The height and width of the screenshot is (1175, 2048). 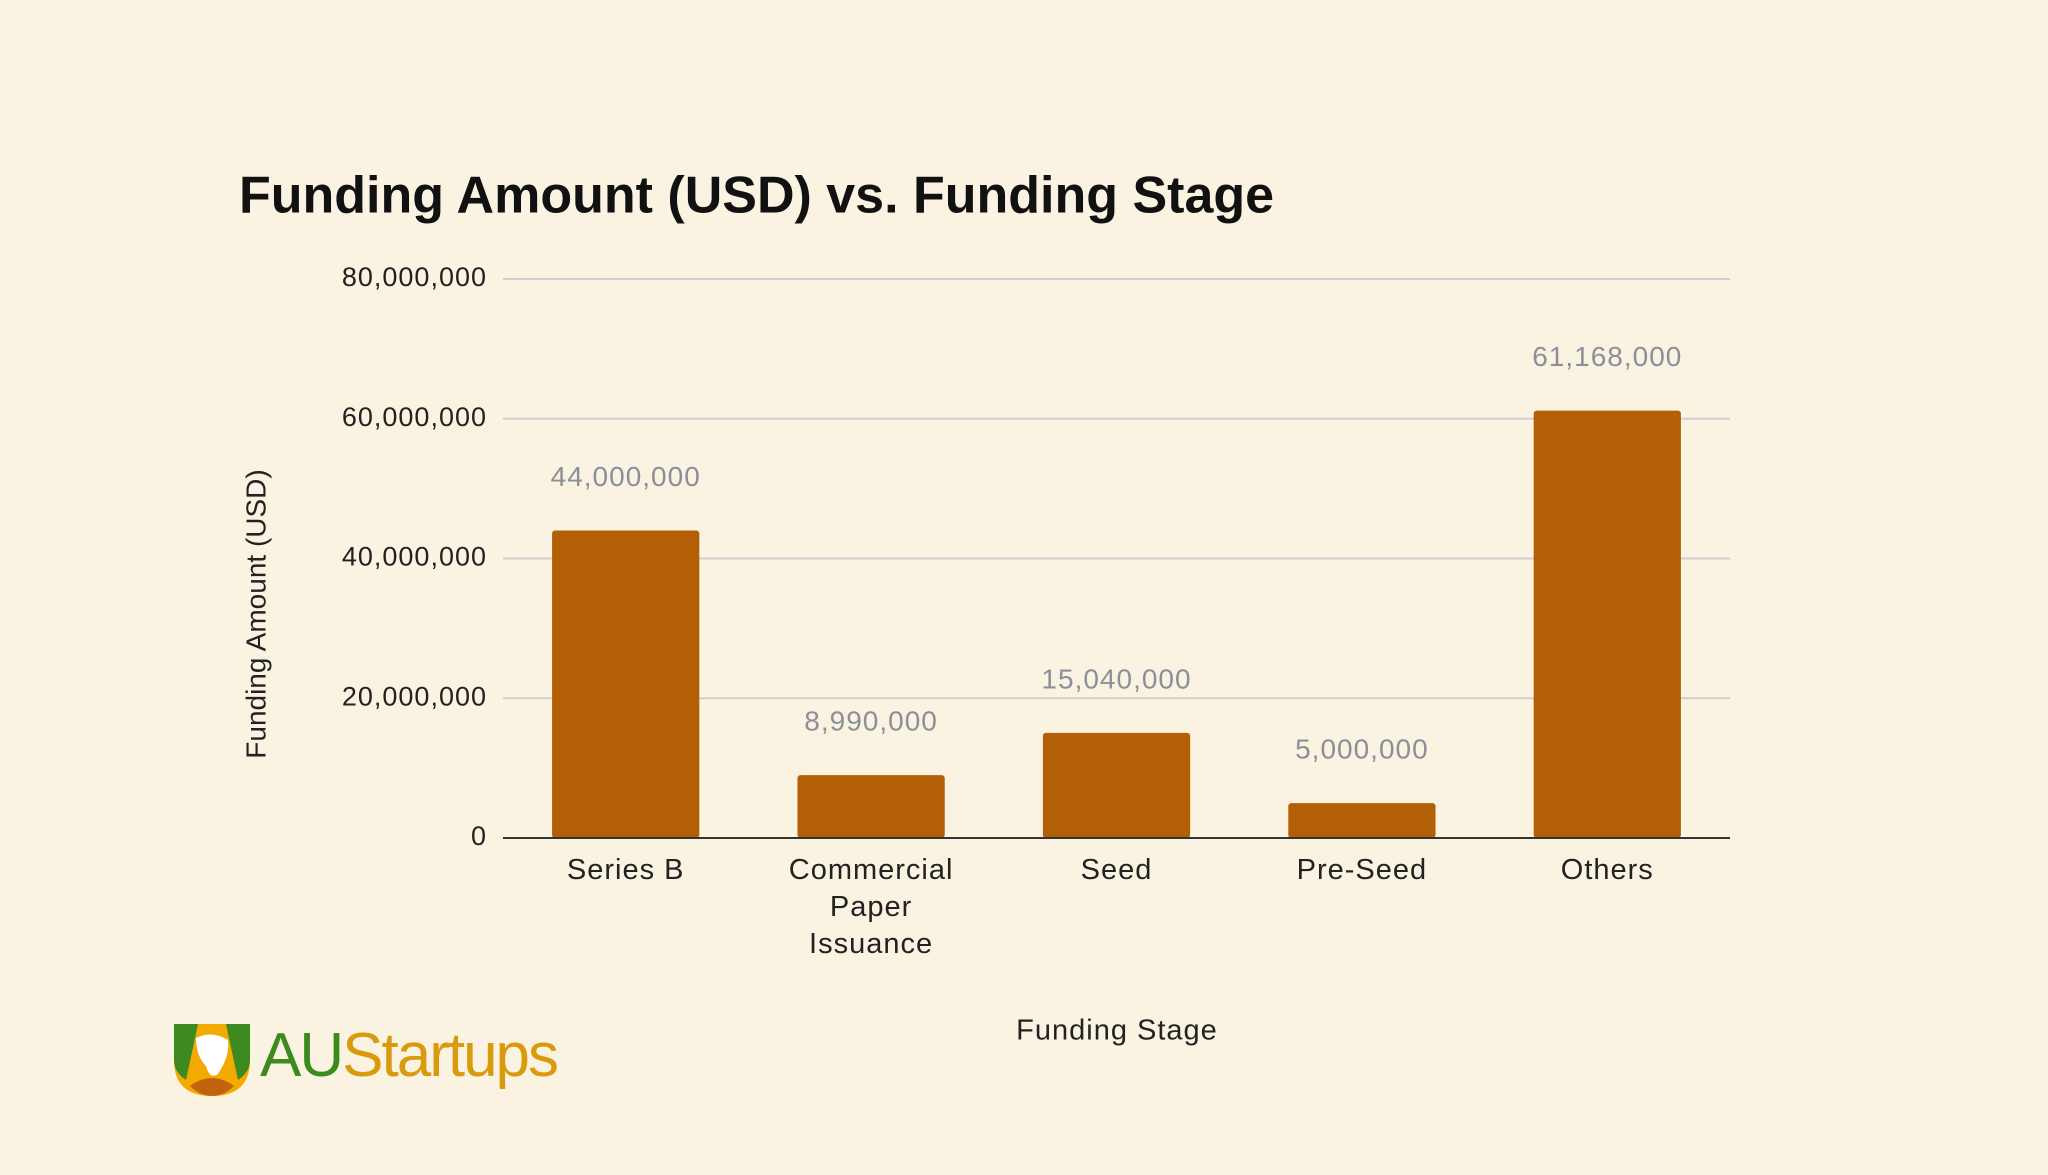 I want to click on x-tick-label: Series B, so click(x=625, y=870).